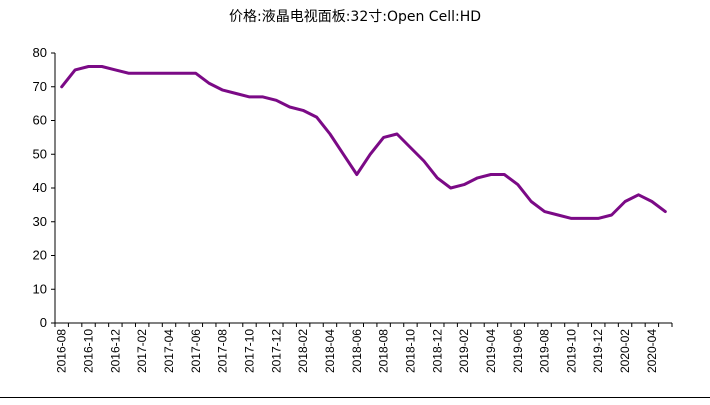  I want to click on x-tick-label: 2017-12, so click(276, 351).